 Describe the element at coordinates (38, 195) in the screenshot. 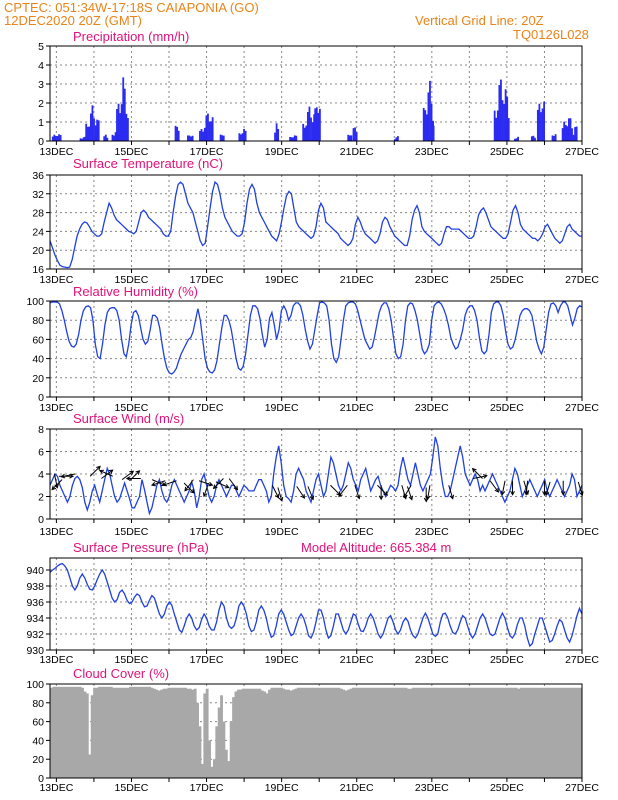

I see `y-tick-label: 32` at that location.